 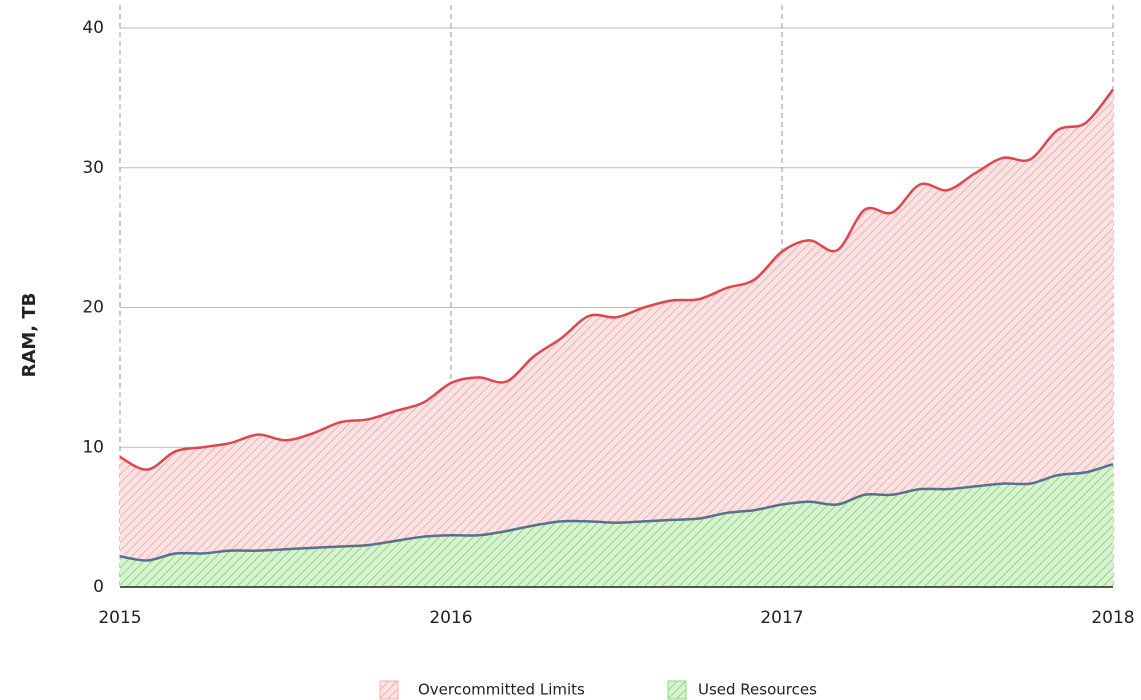 I want to click on legend-text: Used Resources, so click(x=757, y=690).